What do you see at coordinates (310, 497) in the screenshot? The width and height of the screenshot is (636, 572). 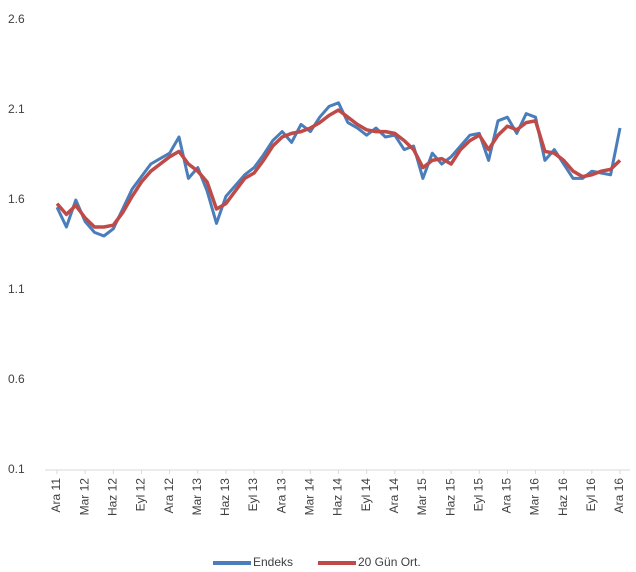 I see `x-tick-label: Mar 14` at bounding box center [310, 497].